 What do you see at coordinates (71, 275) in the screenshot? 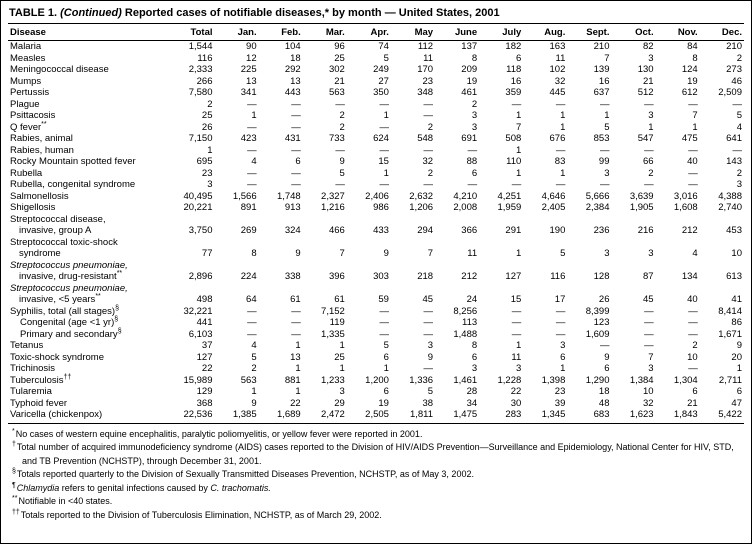
I see `disease-label-line: invasive, drug-resistant**` at bounding box center [71, 275].